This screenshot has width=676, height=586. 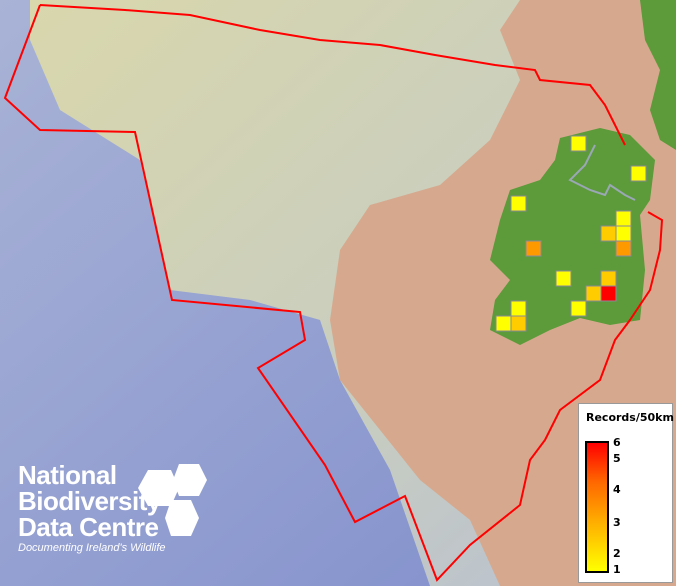 I want to click on legend-tick-4: 4, so click(x=617, y=489).